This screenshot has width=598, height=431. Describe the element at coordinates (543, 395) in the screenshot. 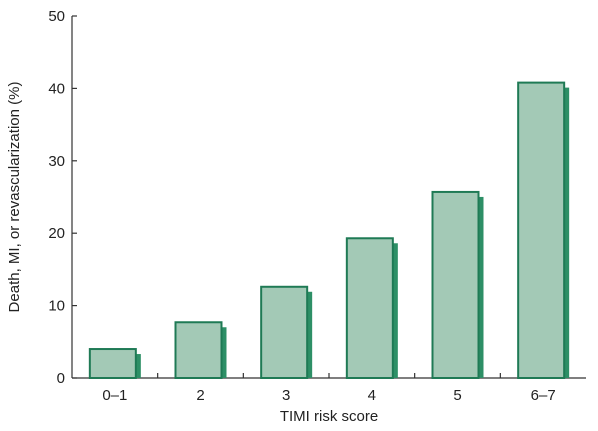

I see `x-tick-label: 6–7` at that location.